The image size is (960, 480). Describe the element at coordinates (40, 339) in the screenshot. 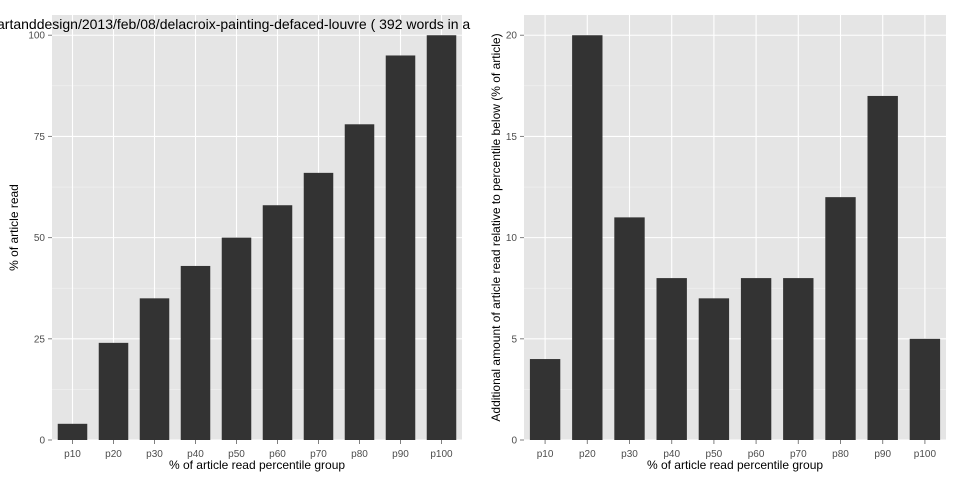

I see `y-tick-label: 25` at that location.